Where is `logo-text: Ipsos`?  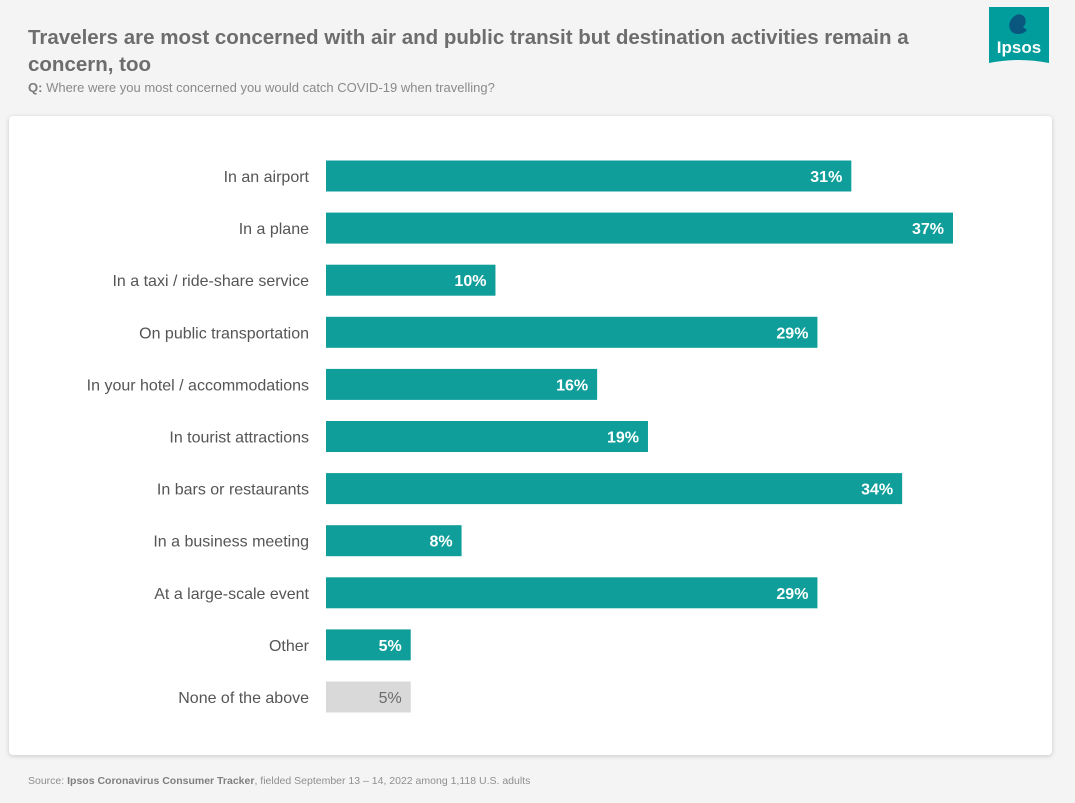
logo-text: Ipsos is located at coordinates (1019, 47).